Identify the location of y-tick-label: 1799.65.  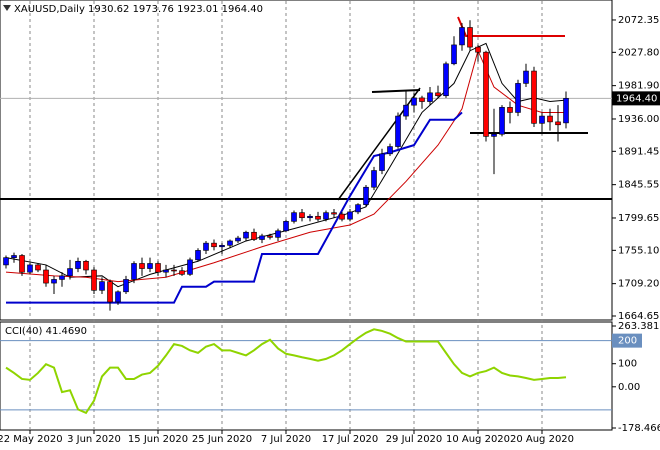
(638, 218).